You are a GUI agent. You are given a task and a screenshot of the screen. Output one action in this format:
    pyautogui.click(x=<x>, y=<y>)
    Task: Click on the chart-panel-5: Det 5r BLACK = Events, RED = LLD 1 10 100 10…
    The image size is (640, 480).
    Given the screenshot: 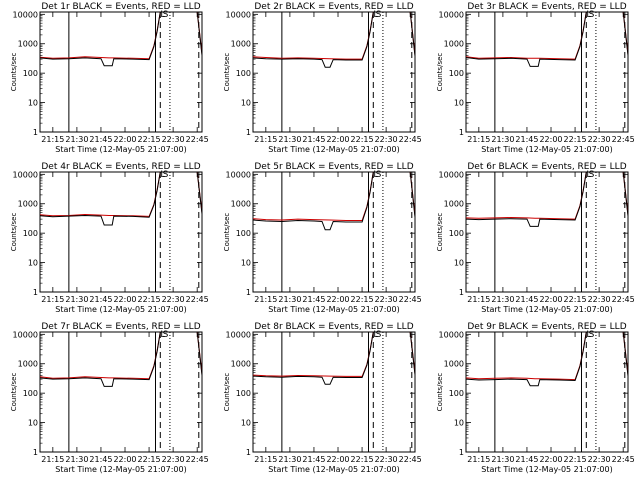 What is the action you would take?
    pyautogui.click(x=322, y=238)
    